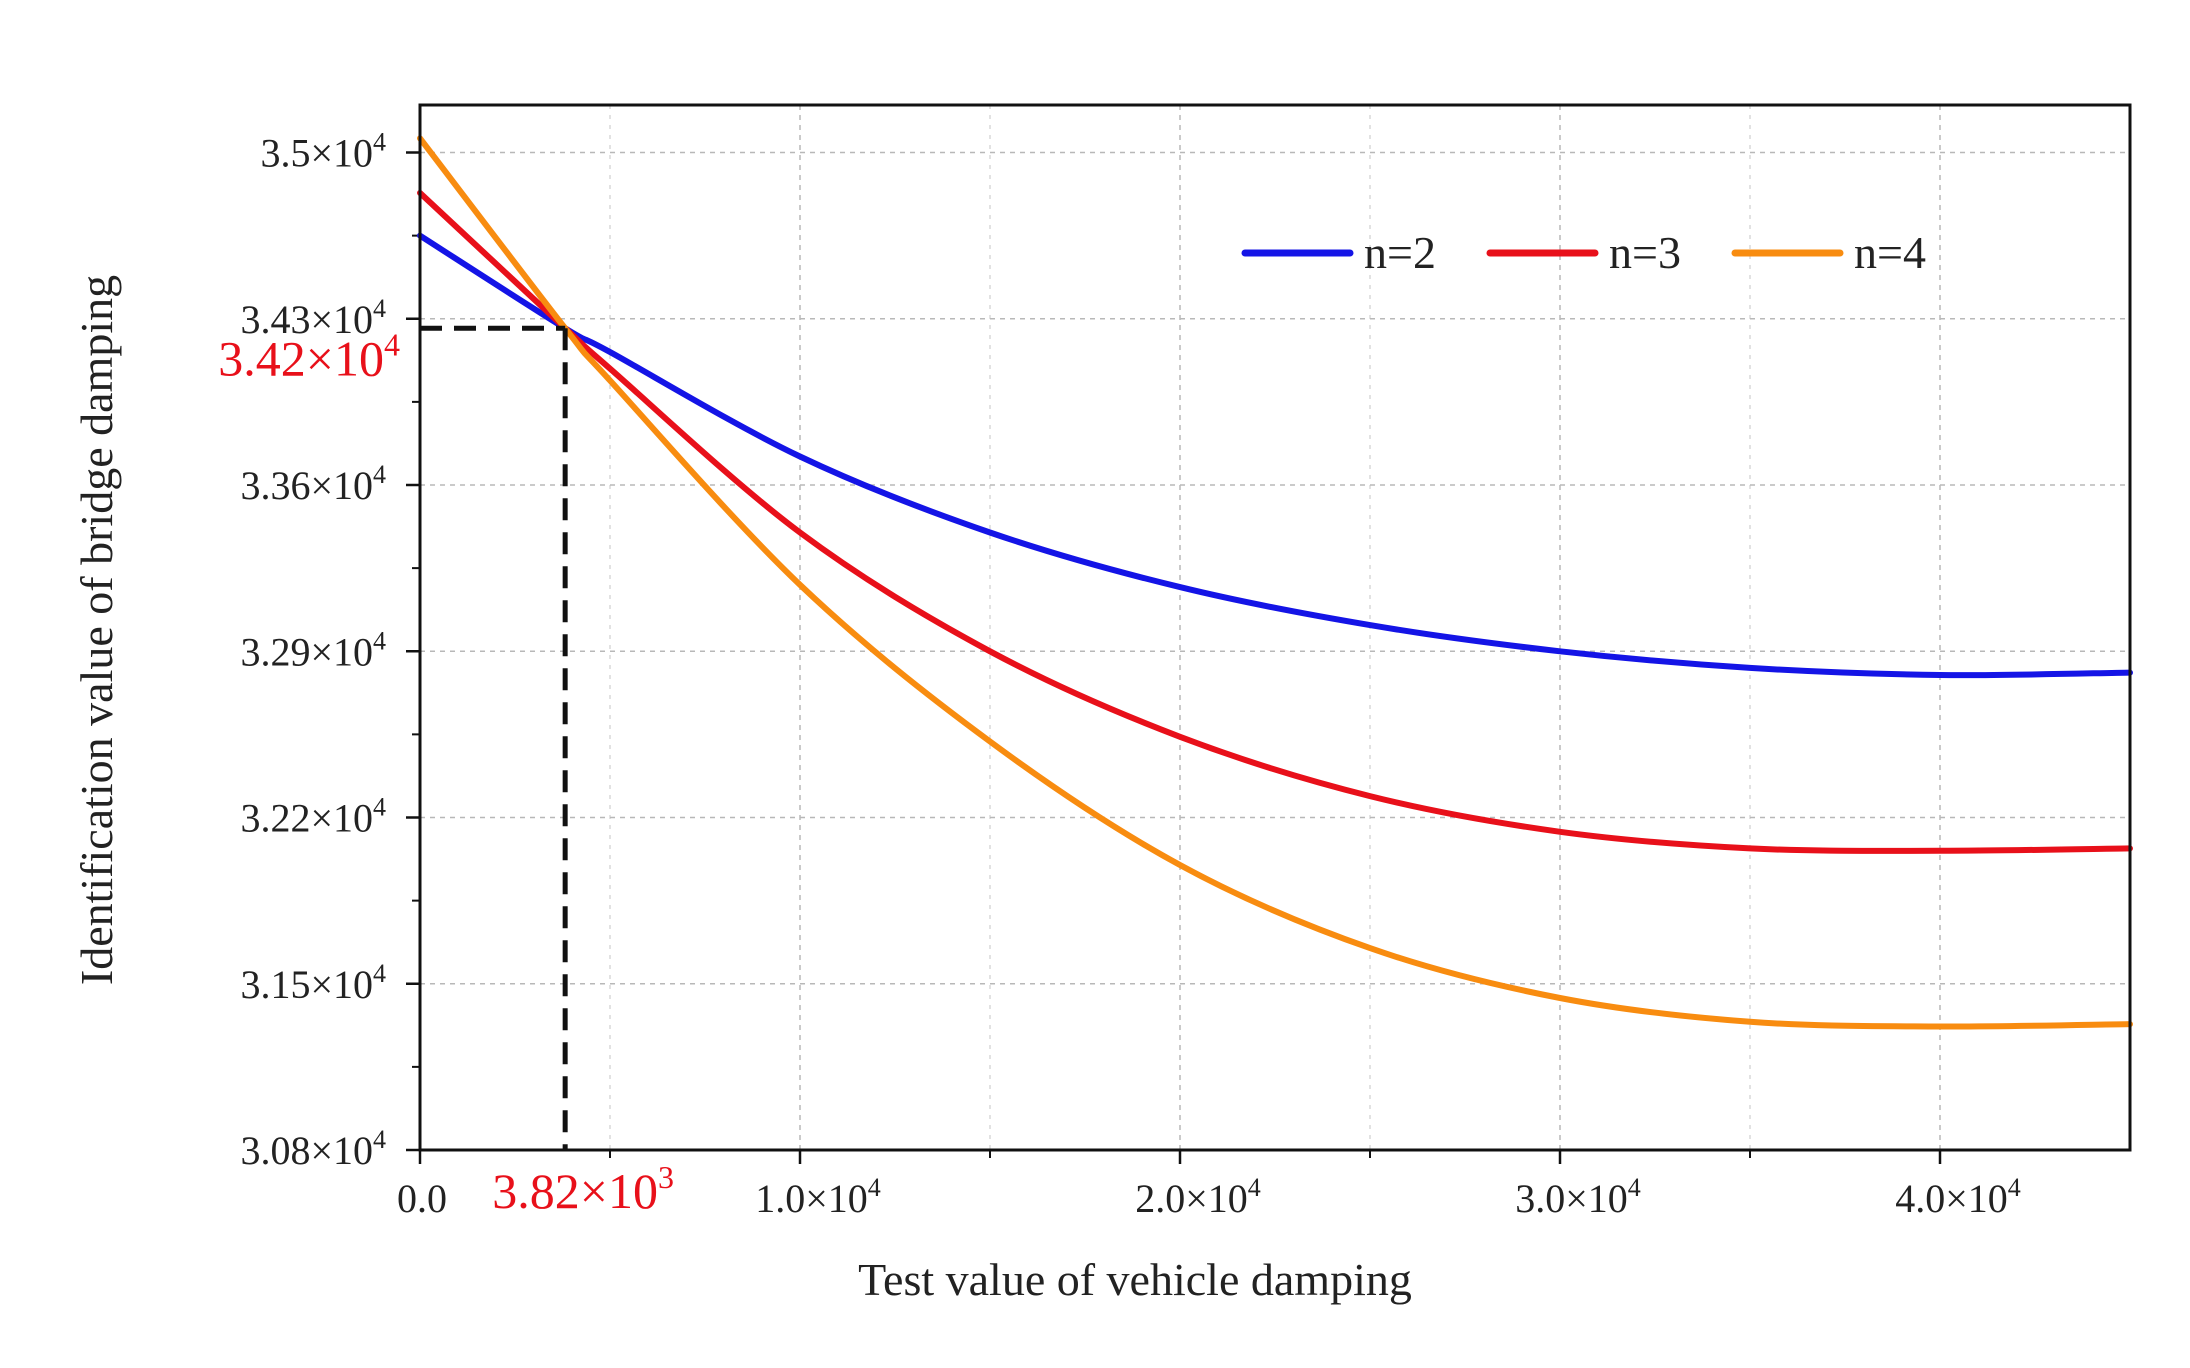 The image size is (2190, 1368). Describe the element at coordinates (1198, 1197) in the screenshot. I see `x-tick-label: 2.0×10⁴` at that location.